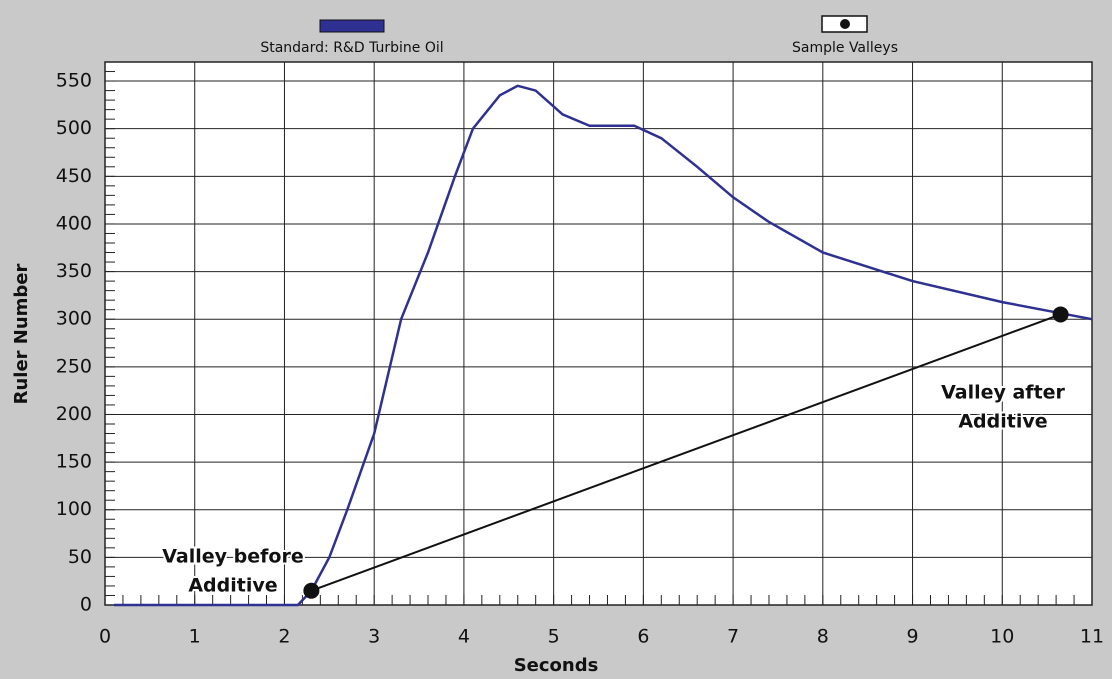 Image resolution: width=1112 pixels, height=679 pixels. What do you see at coordinates (195, 637) in the screenshot?
I see `x-tick-label: 1` at bounding box center [195, 637].